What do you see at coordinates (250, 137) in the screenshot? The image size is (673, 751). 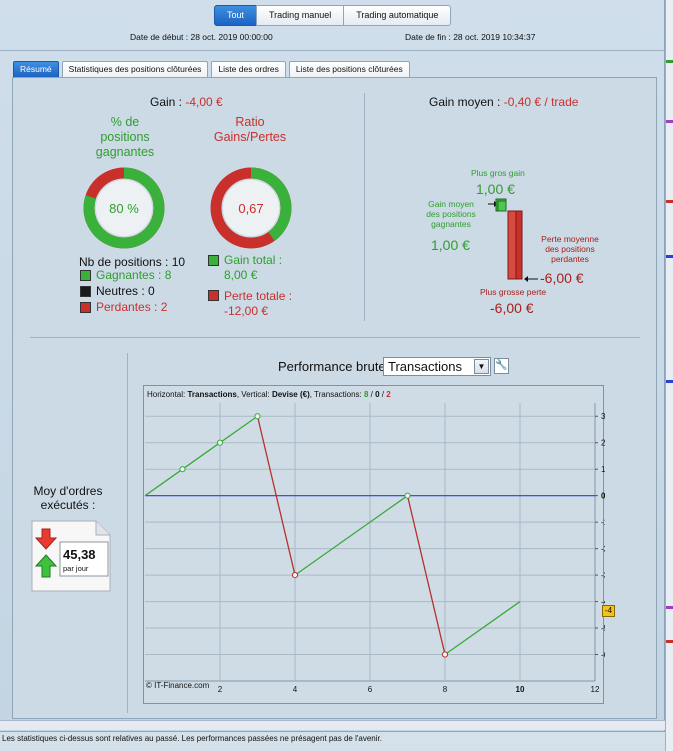 I see `ratio-title-line: Gains/Pertes` at bounding box center [250, 137].